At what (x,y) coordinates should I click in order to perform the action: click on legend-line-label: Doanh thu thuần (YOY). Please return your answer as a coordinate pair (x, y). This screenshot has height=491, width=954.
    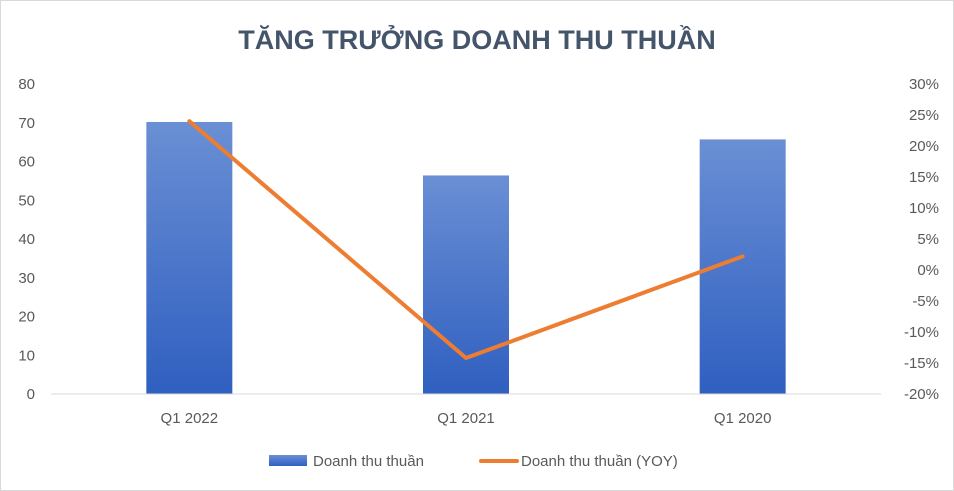
    Looking at the image, I should click on (599, 461).